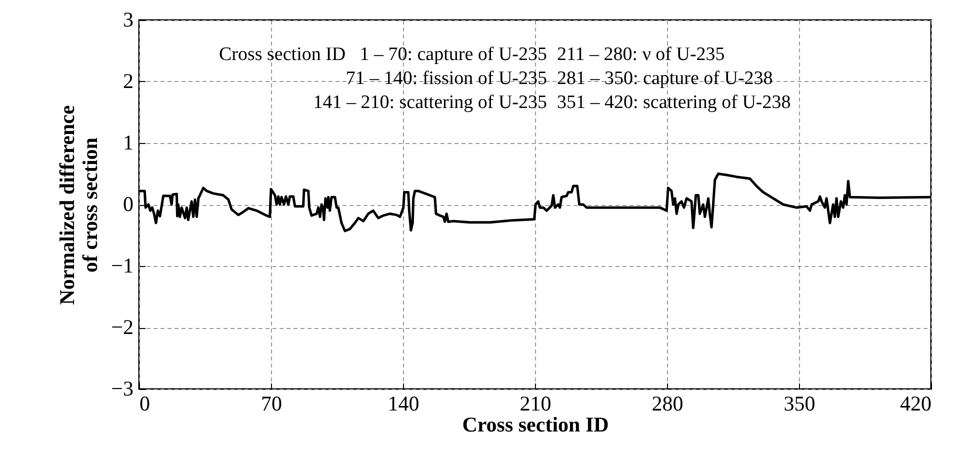  I want to click on annotation: 351 – 420: scattering of U-238, so click(674, 102).